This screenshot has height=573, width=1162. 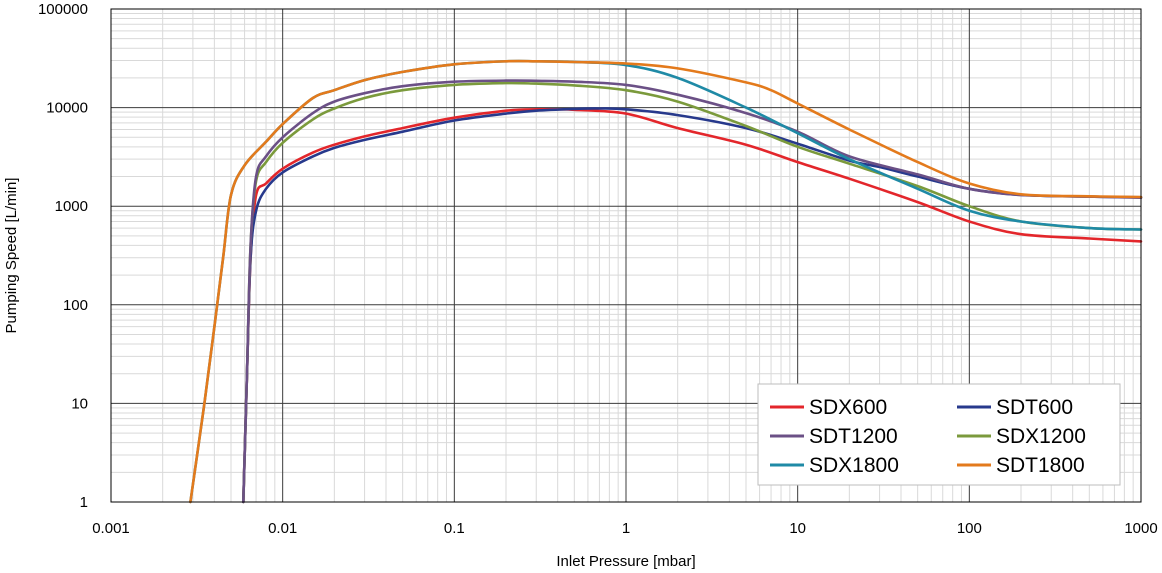 I want to click on y-tick-label: 10000, so click(x=67, y=108).